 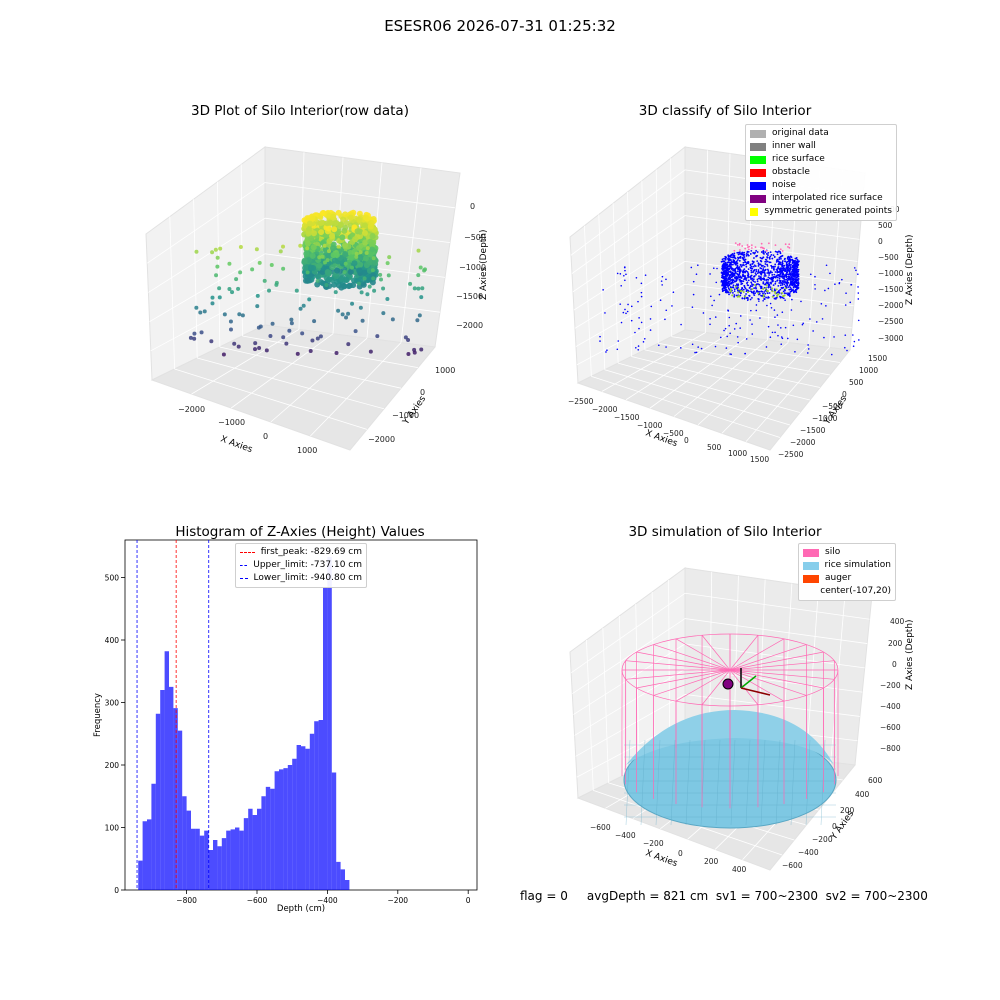 What do you see at coordinates (776, 679) in the screenshot?
I see `silo-edge` at bounding box center [776, 679].